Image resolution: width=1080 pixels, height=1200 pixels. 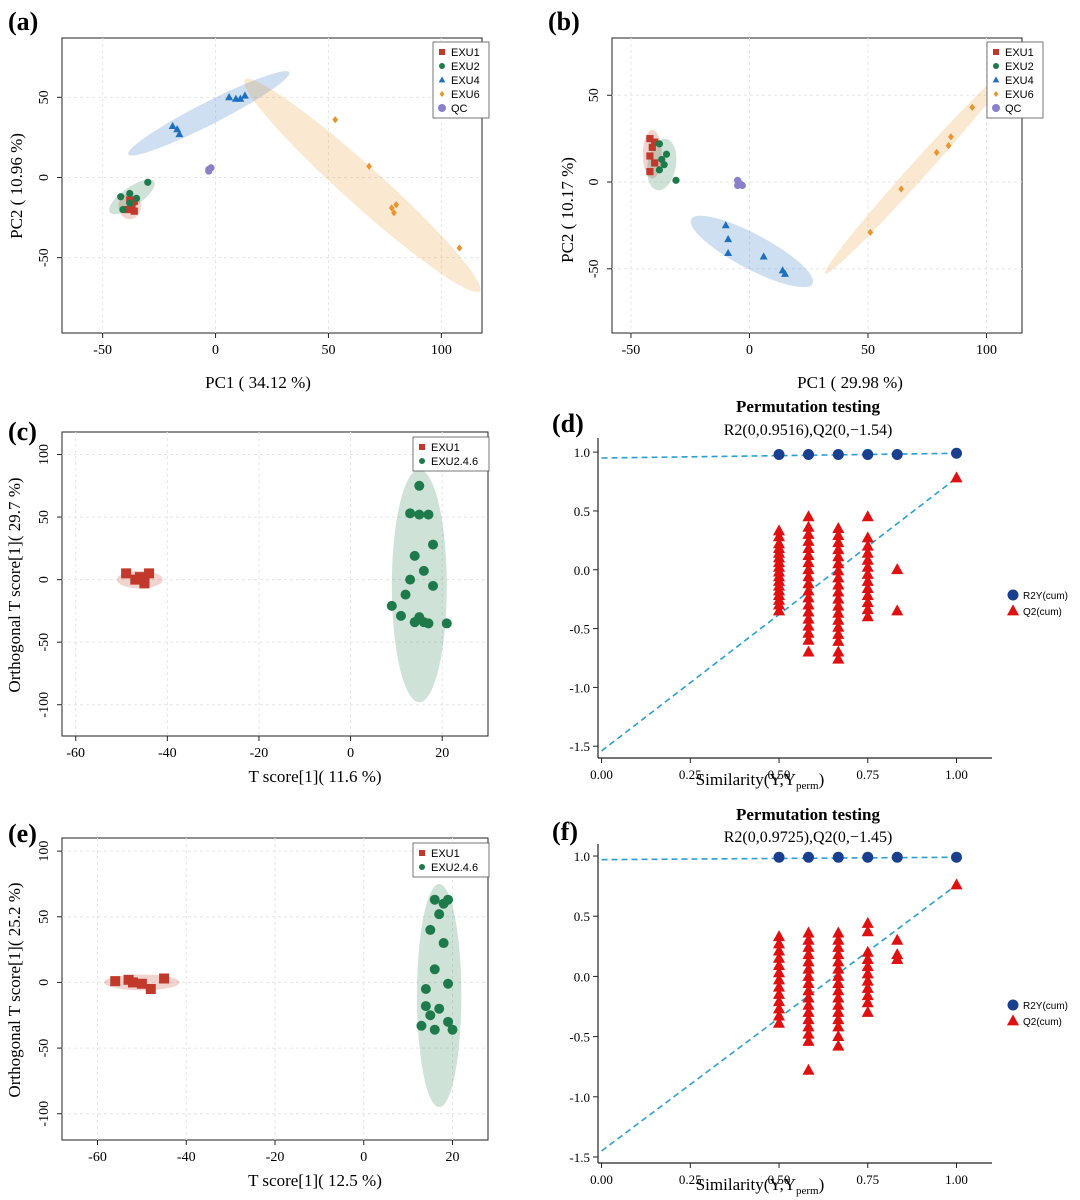 What do you see at coordinates (465, 81) in the screenshot?
I see `legend-label: EXU4` at bounding box center [465, 81].